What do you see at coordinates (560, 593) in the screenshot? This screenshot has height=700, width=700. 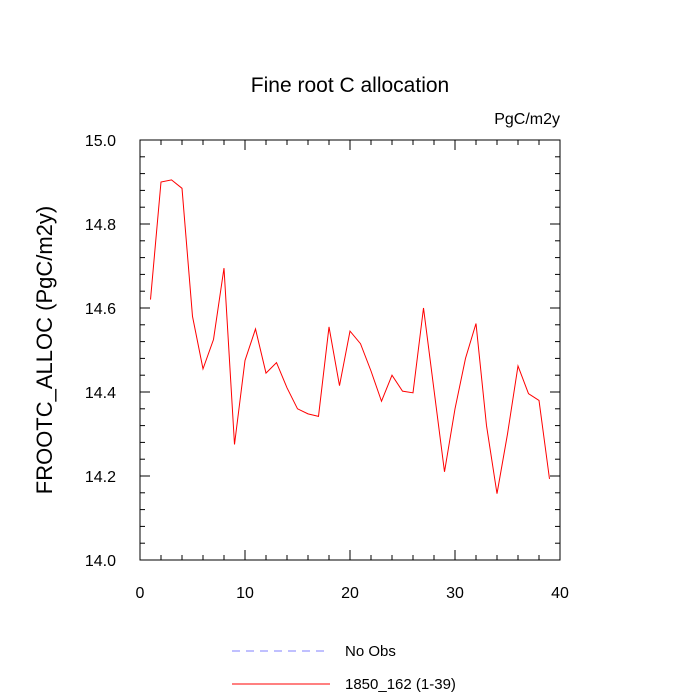 I see `x-tick-label: 40` at bounding box center [560, 593].